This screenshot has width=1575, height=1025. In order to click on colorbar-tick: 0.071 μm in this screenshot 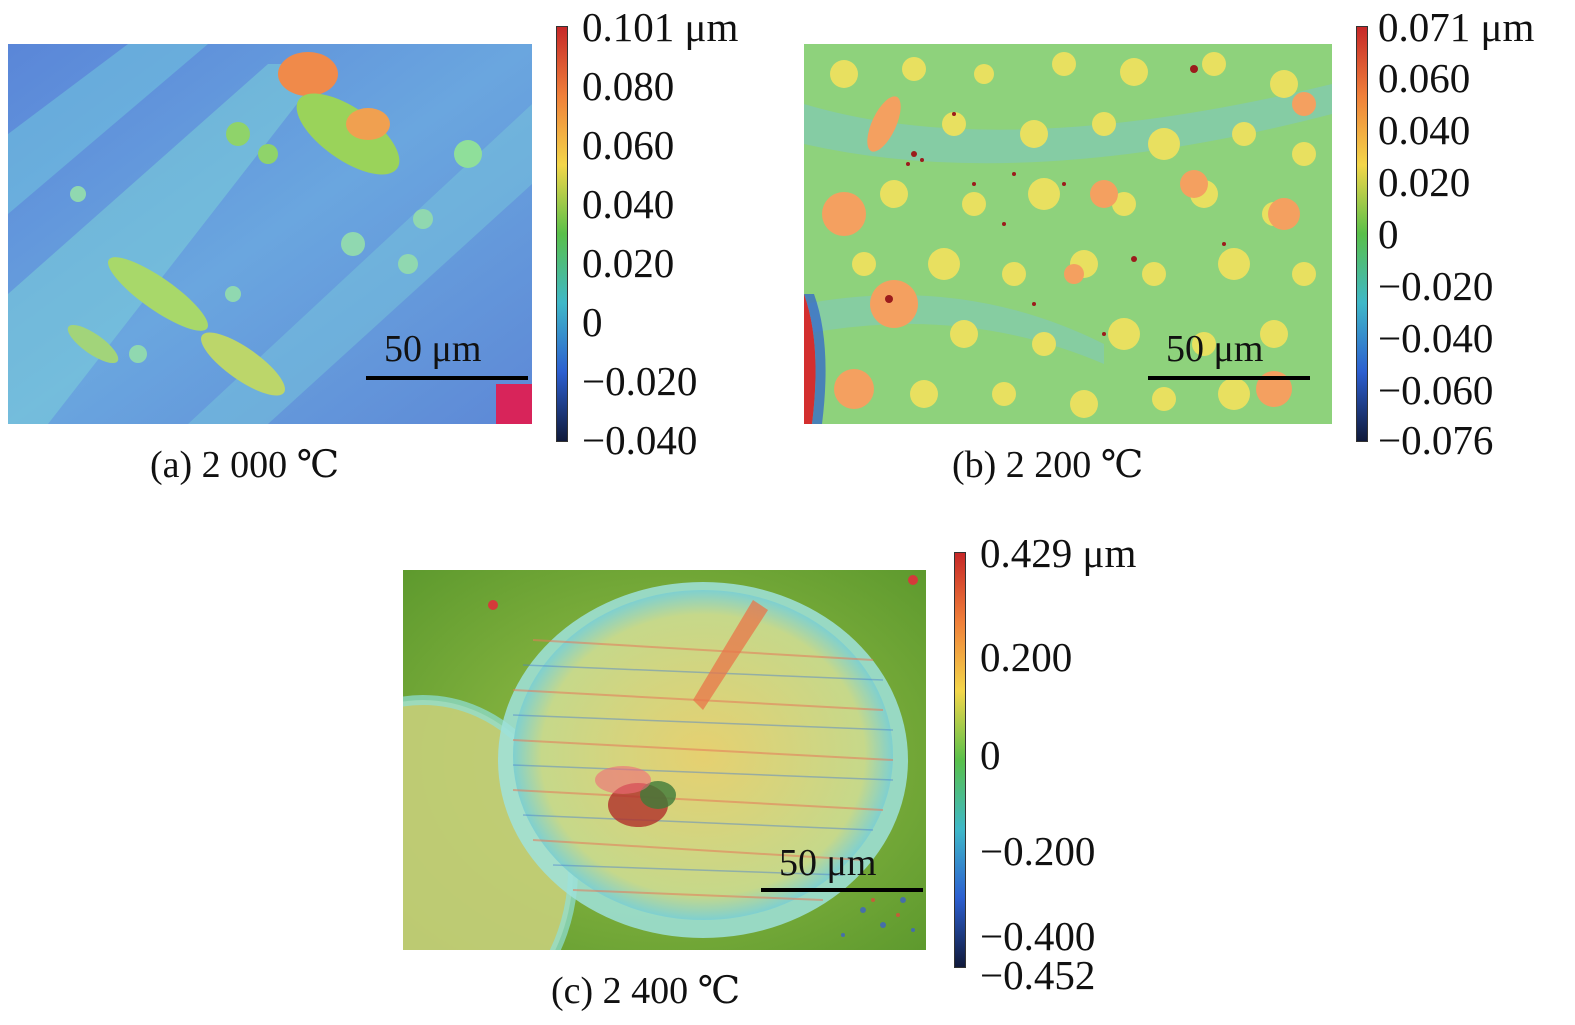, I will do `click(1456, 27)`.